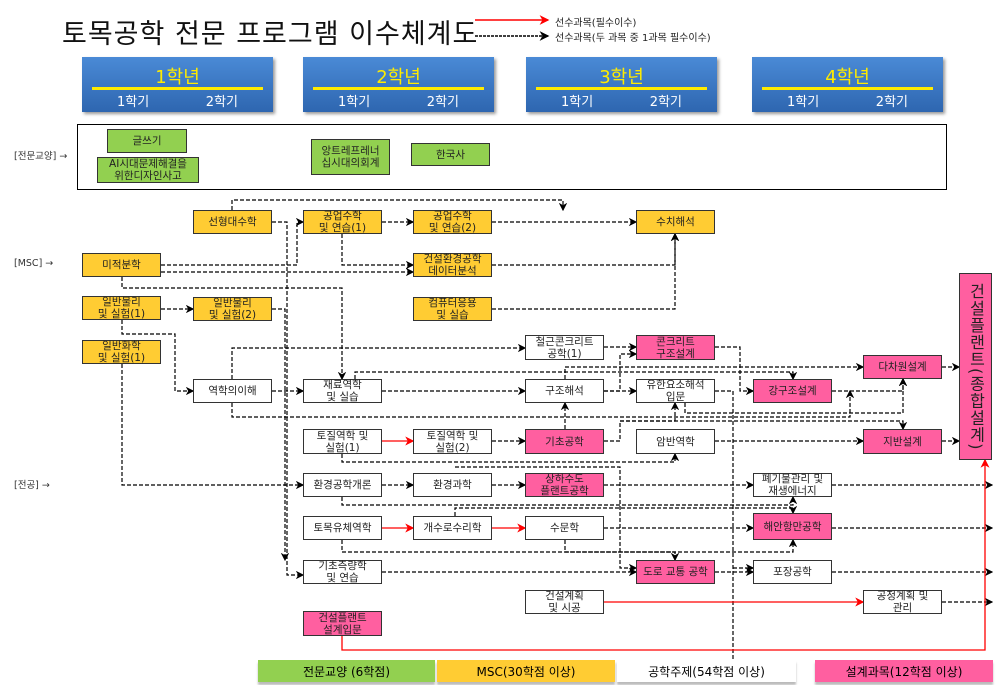  Describe the element at coordinates (847, 77) in the screenshot. I see `year-label: 4학년` at that location.